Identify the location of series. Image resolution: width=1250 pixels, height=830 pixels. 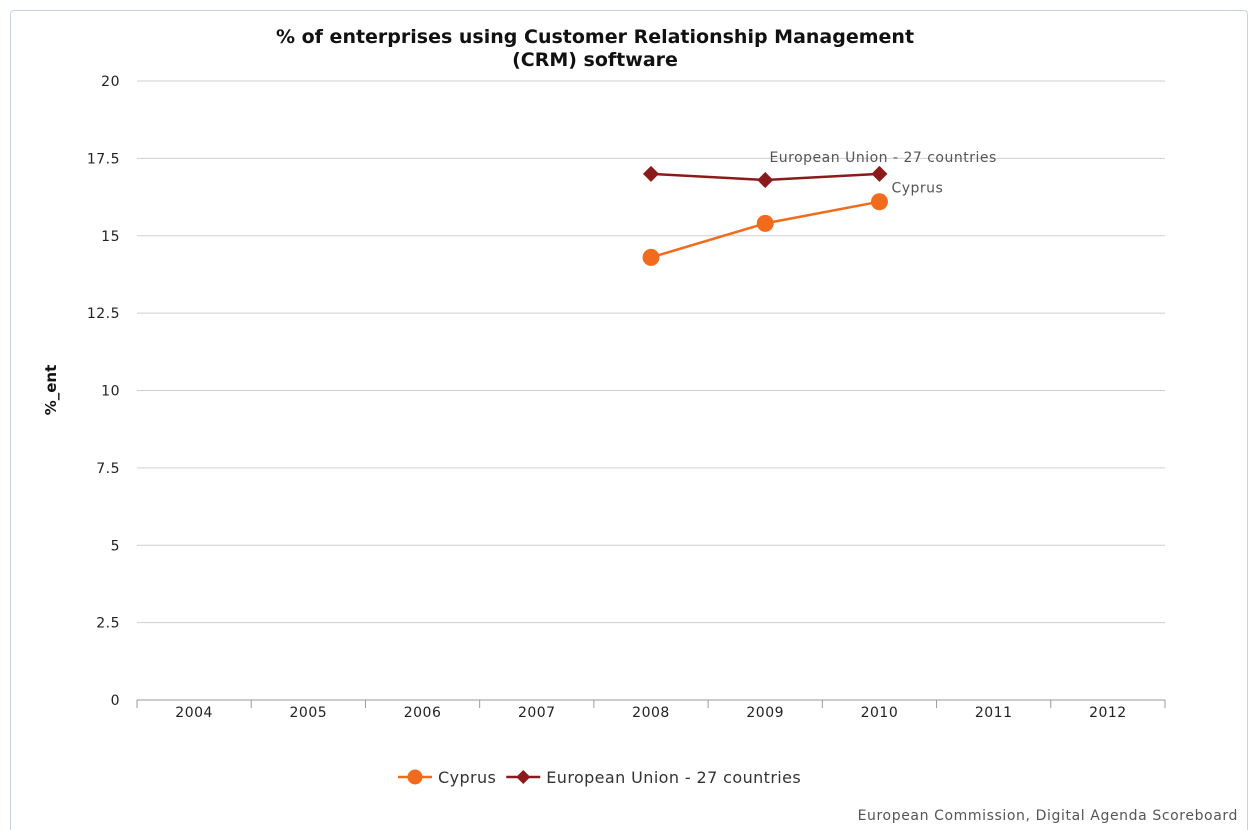
(765, 215).